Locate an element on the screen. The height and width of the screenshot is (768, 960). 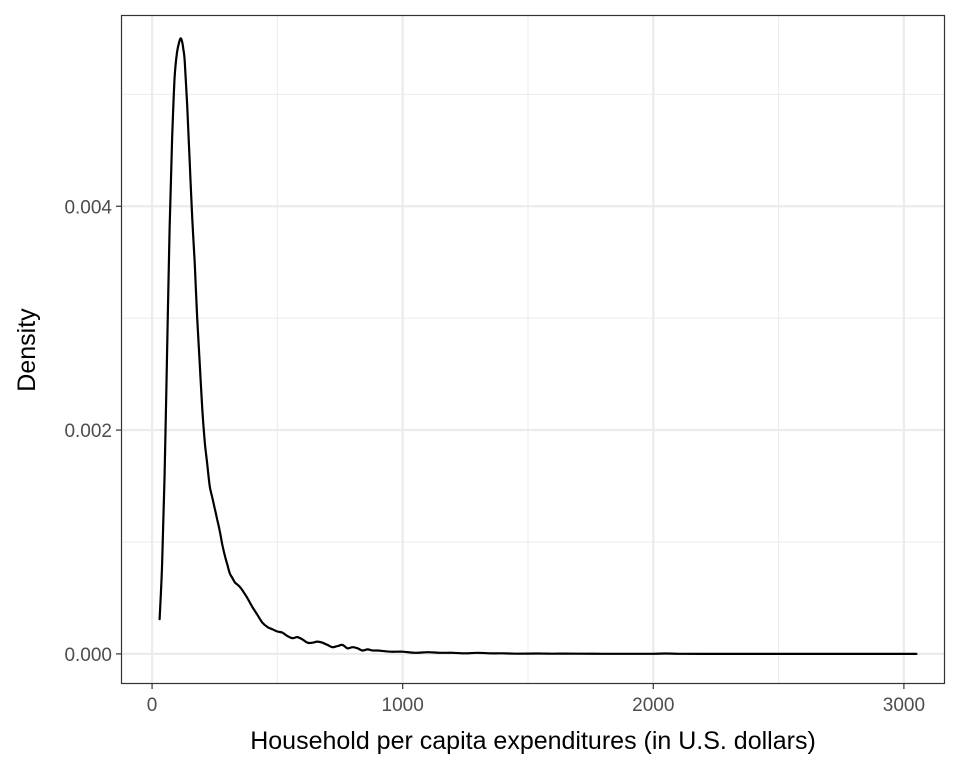
x-tick-label: 2000 is located at coordinates (653, 705).